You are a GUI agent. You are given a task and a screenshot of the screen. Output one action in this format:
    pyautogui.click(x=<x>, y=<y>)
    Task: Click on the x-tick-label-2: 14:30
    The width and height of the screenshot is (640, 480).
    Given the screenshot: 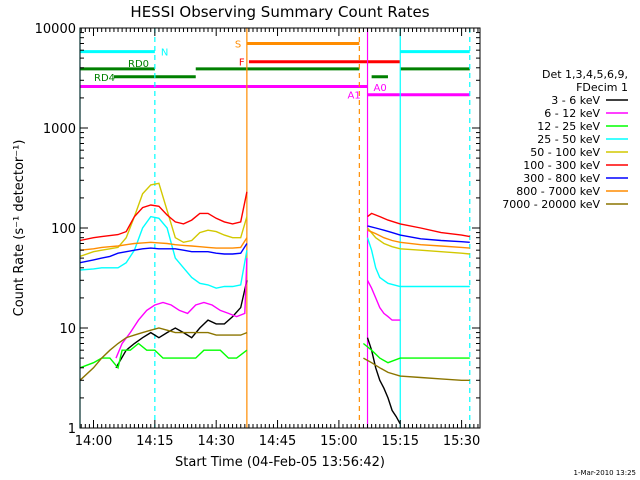 What is the action you would take?
    pyautogui.click(x=215, y=441)
    